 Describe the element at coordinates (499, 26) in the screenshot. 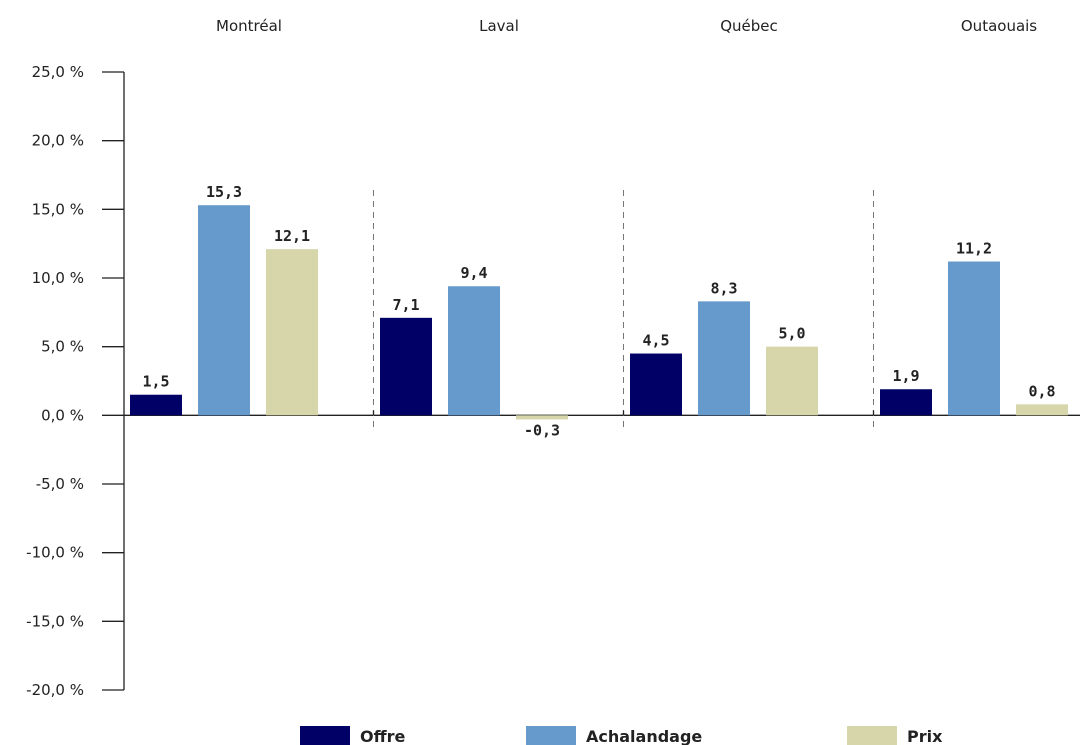

I see `category-label: Laval` at that location.